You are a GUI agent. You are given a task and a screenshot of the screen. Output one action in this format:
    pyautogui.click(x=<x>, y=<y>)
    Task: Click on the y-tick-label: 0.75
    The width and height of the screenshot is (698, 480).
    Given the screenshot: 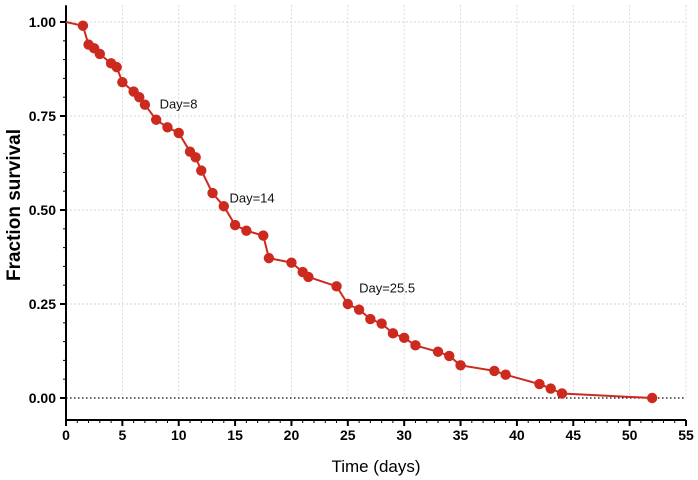 What is the action you would take?
    pyautogui.click(x=42, y=116)
    